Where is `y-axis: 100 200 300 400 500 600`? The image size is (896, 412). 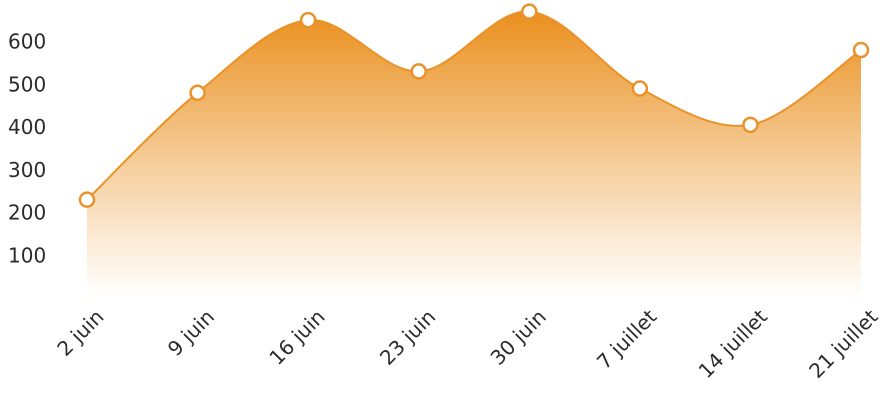 y-axis: 100 200 300 400 500 600 is located at coordinates (27, 149).